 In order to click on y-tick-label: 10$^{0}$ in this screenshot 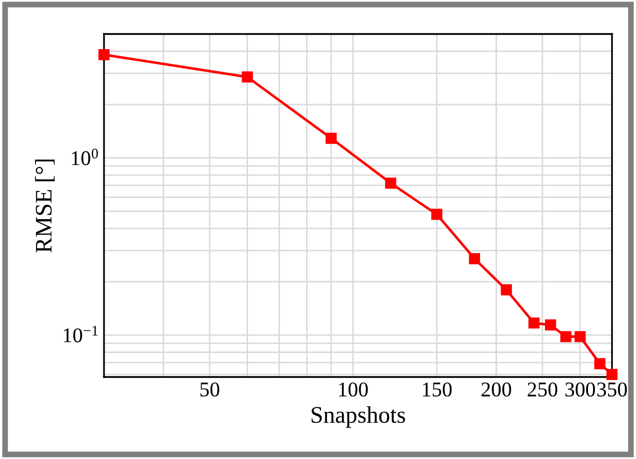, I will do `click(85, 157)`.